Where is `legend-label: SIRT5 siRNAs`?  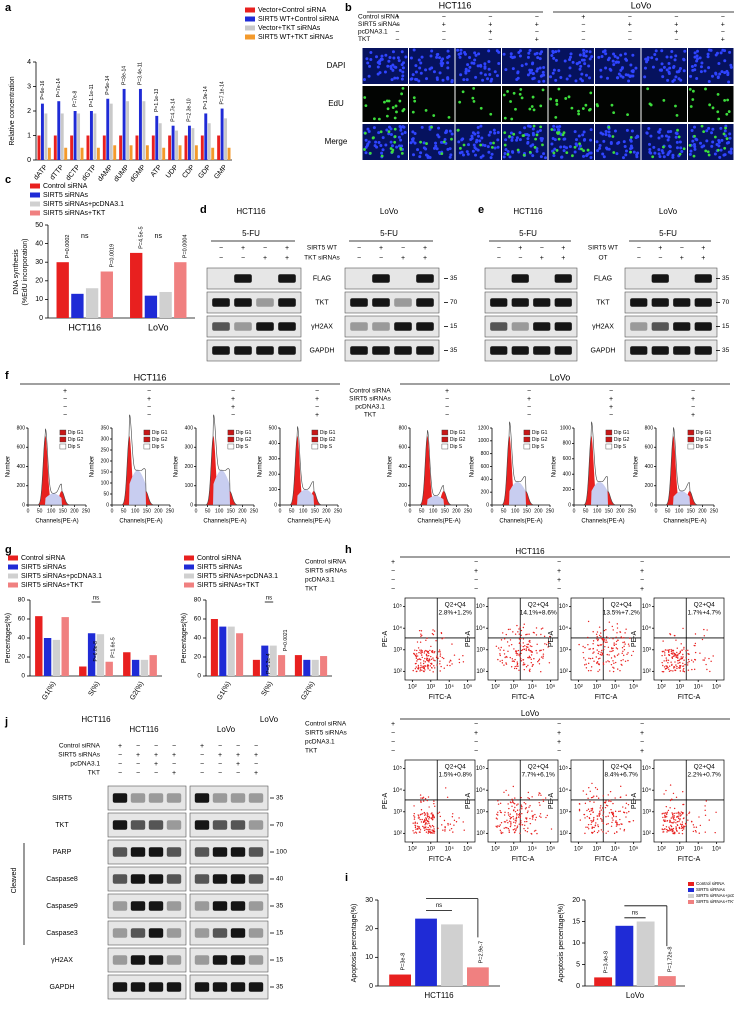 legend-label: SIRT5 siRNAs is located at coordinates (65, 195).